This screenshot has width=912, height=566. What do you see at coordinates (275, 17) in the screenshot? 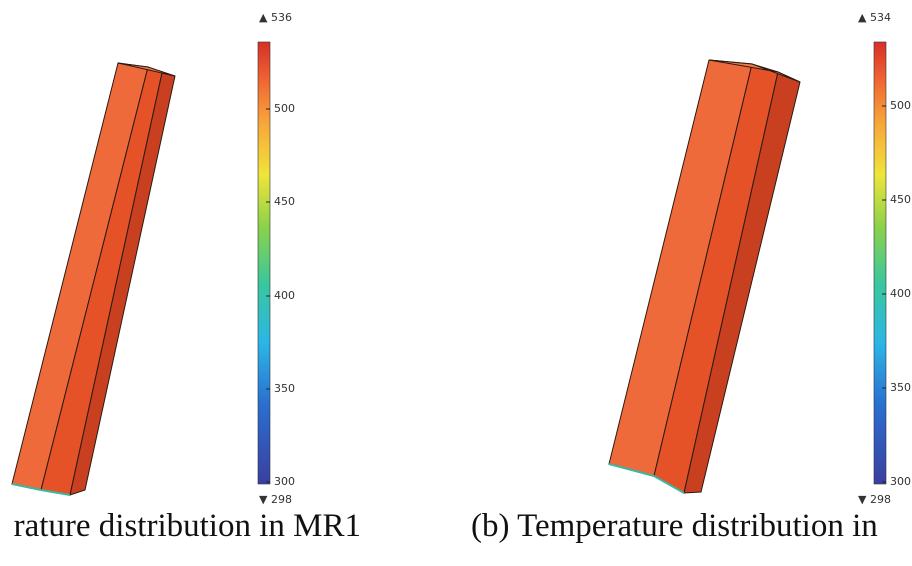
I see `colorbar-max-label: ▲ 536` at bounding box center [275, 17].